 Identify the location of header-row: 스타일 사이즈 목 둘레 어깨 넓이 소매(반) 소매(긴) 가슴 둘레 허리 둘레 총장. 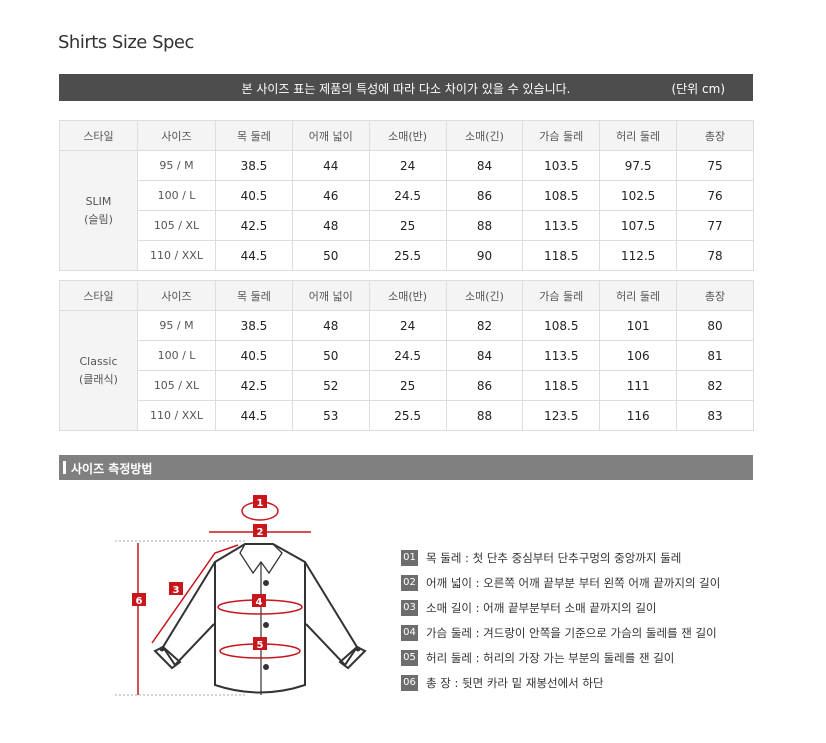
(406, 295).